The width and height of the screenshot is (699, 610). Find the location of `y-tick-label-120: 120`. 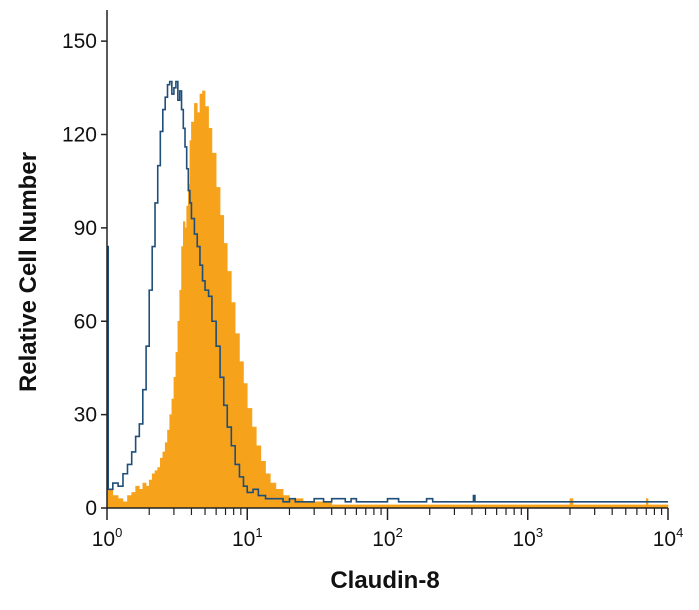

y-tick-label-120: 120 is located at coordinates (79, 135).